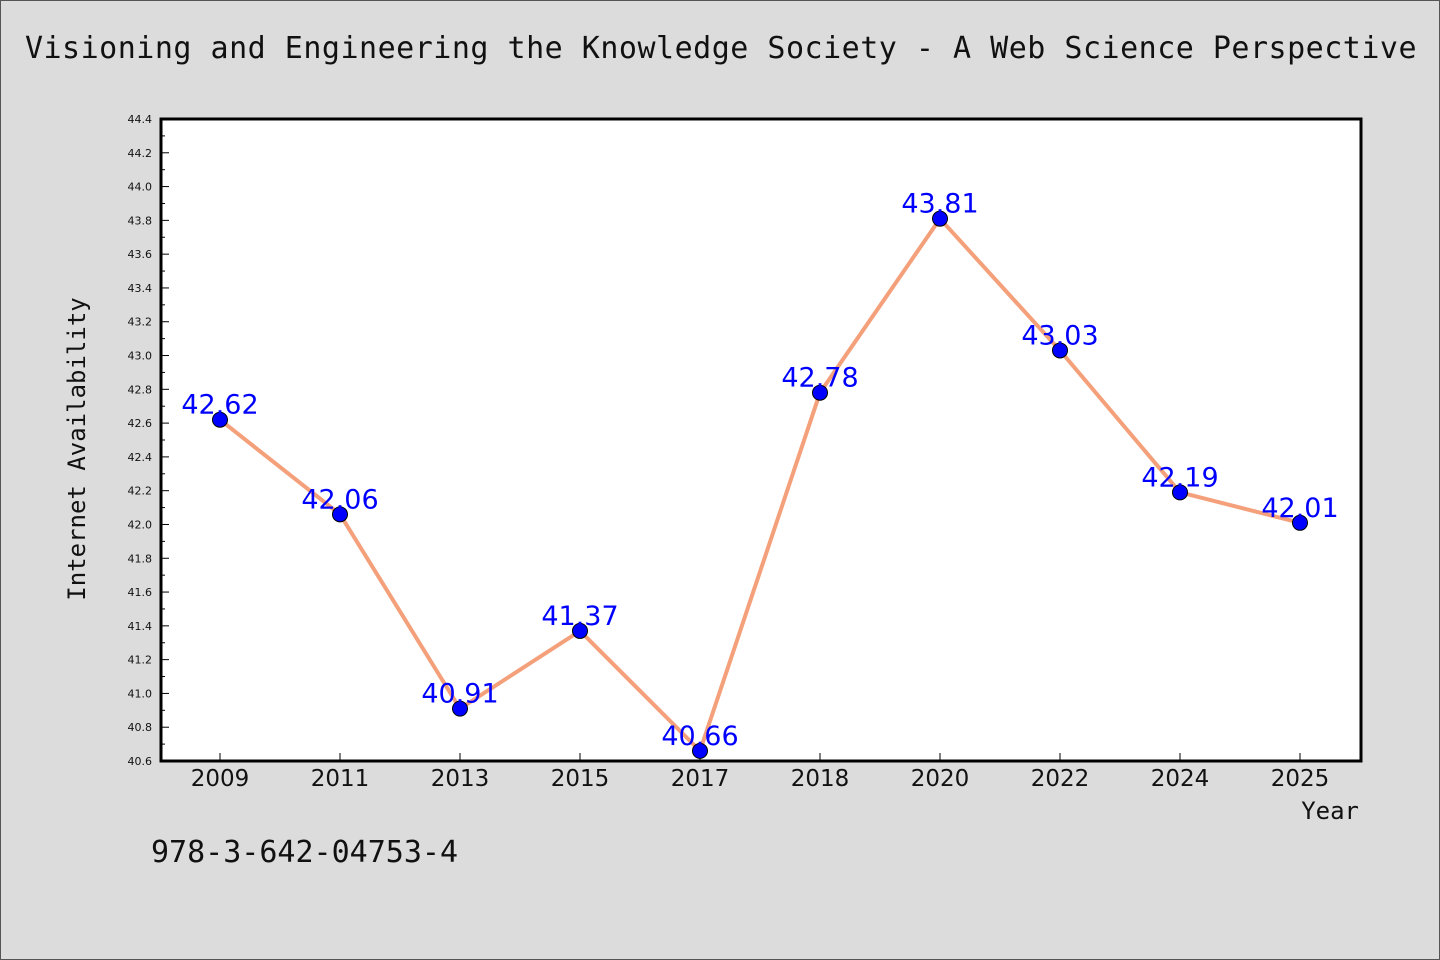 The width and height of the screenshot is (1440, 960). What do you see at coordinates (940, 779) in the screenshot?
I see `x-tick-label: 2020` at bounding box center [940, 779].